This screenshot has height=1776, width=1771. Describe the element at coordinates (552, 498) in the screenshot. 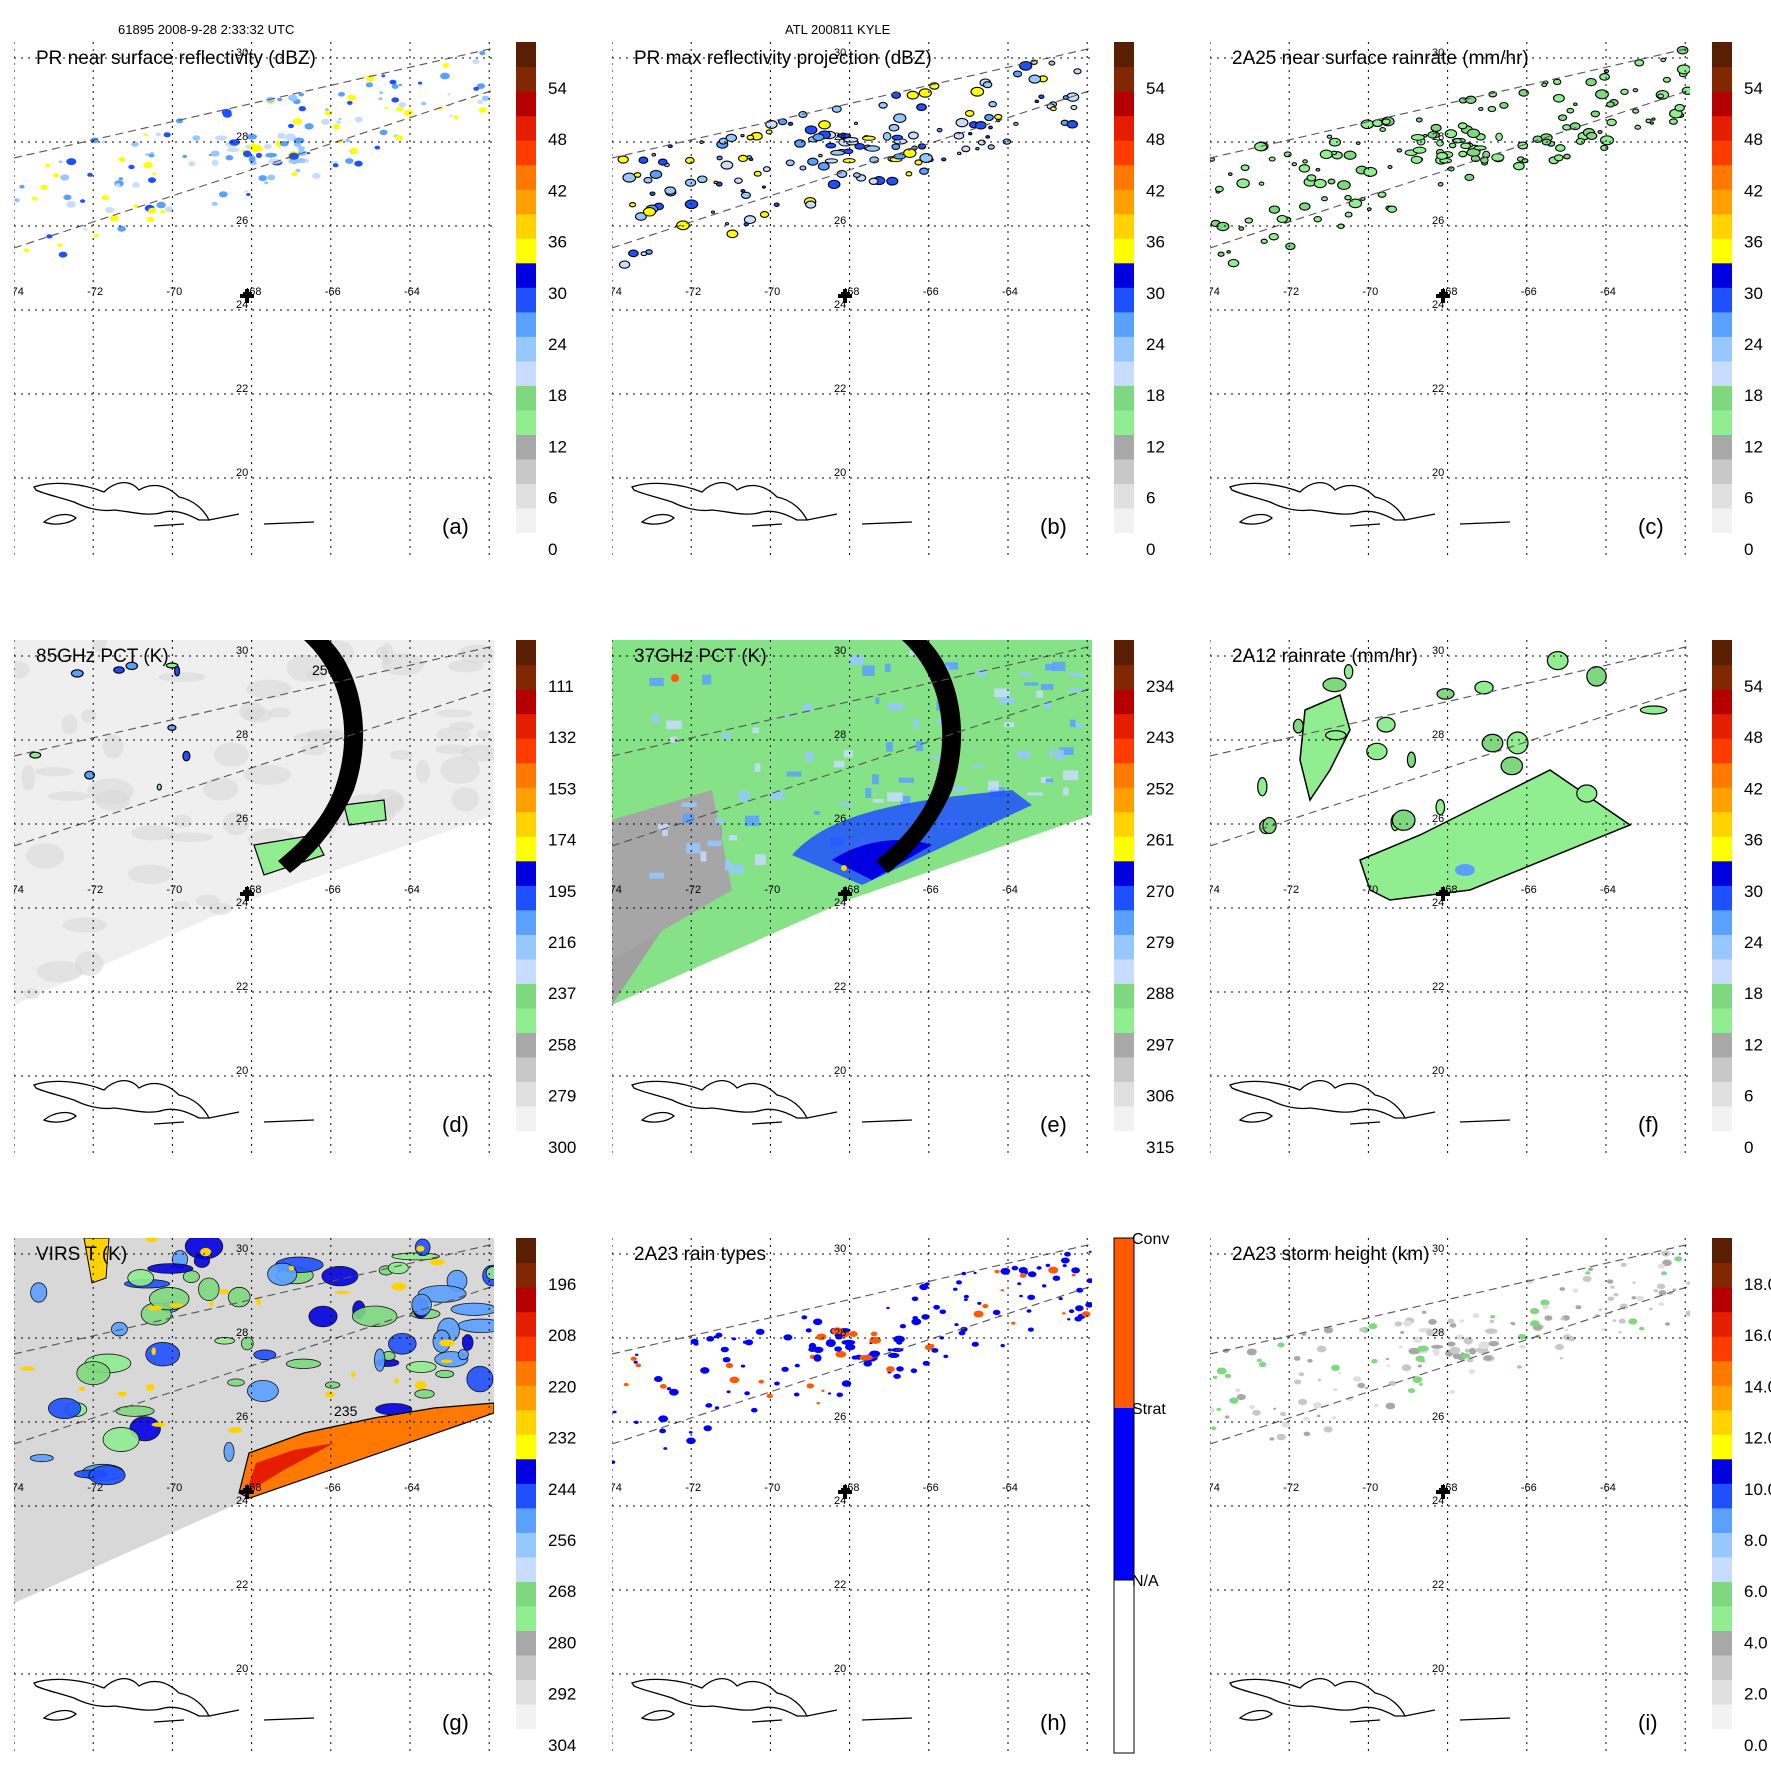

I see `colorbar-tick-label: 6` at that location.